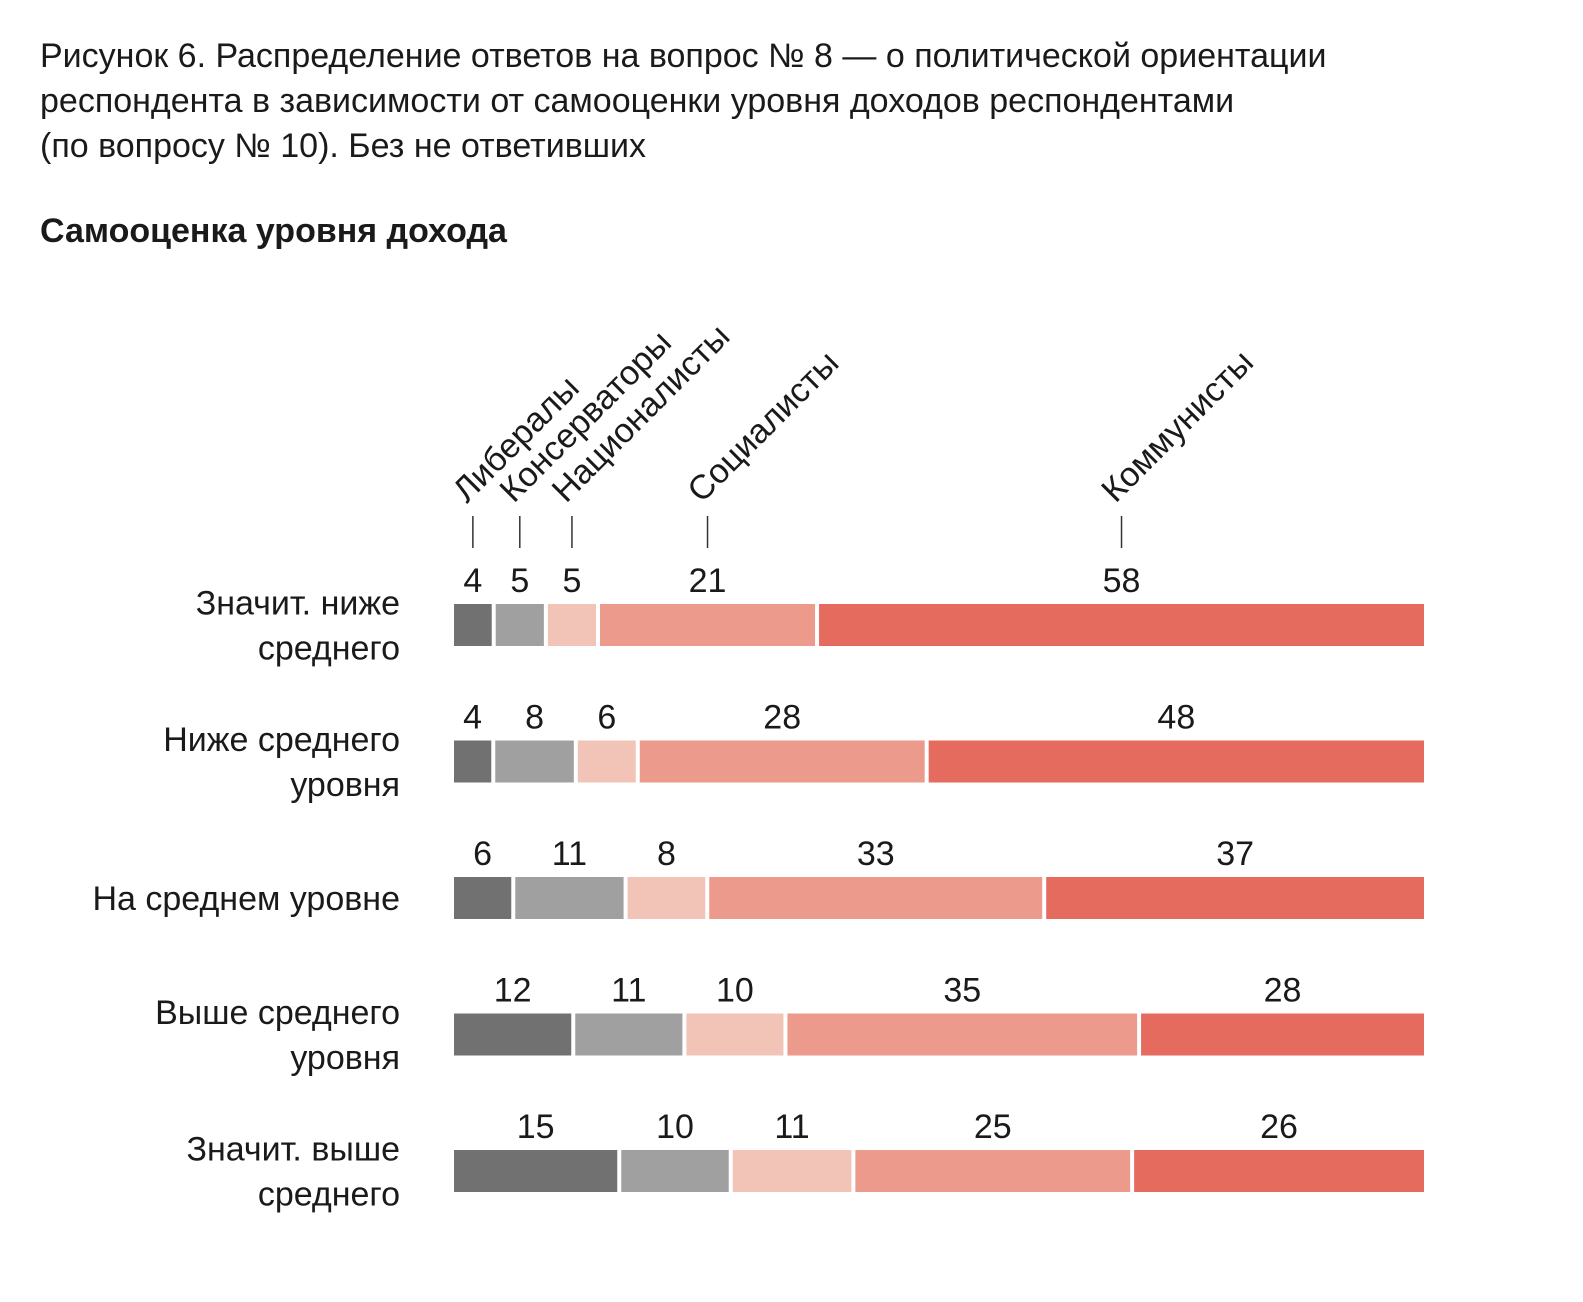 This screenshot has height=1302, width=1583. I want to click on data-label: 58, so click(1122, 581).